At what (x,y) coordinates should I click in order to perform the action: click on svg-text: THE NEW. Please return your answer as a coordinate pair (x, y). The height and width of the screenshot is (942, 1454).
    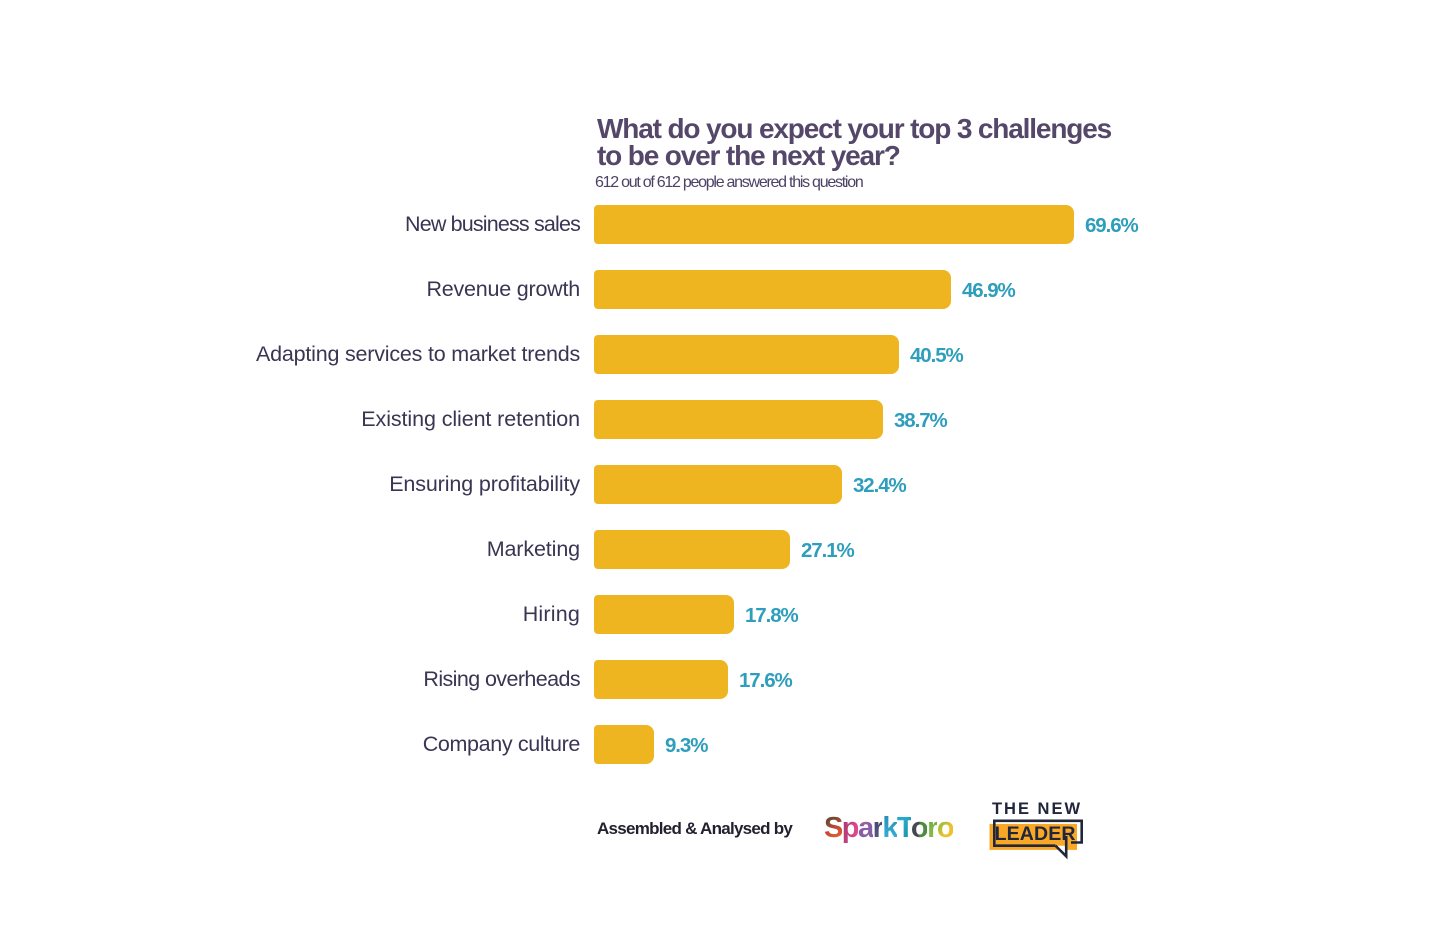
    Looking at the image, I should click on (1037, 809).